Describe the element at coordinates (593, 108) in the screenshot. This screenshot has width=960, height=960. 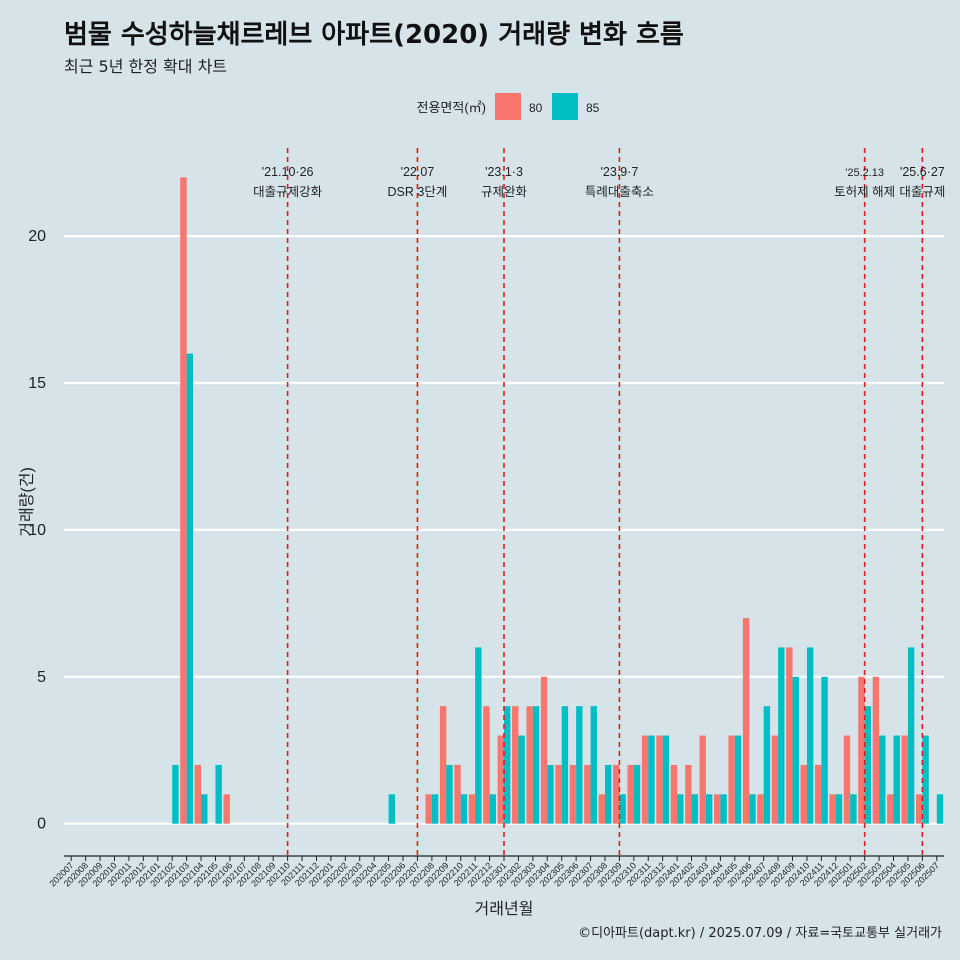
I see `legend-label-85: 85` at that location.